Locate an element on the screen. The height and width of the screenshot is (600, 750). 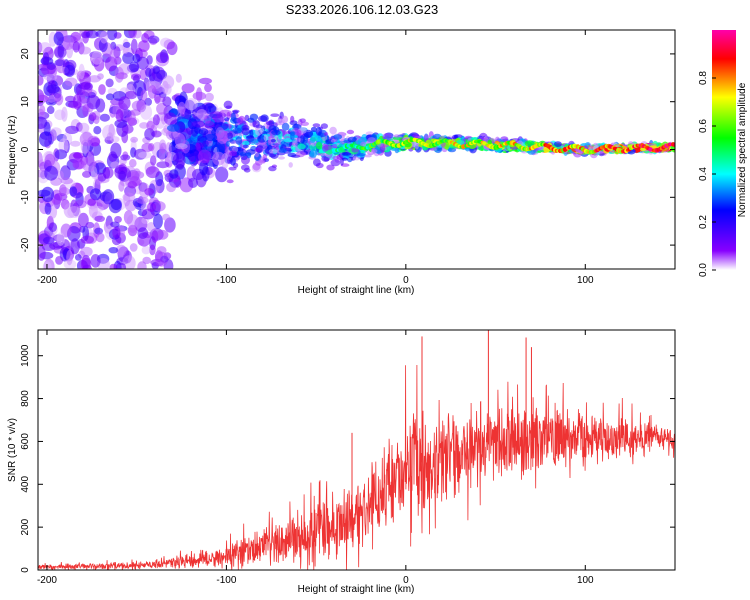
spectrogram-x-tick-label: 100 is located at coordinates (585, 280).